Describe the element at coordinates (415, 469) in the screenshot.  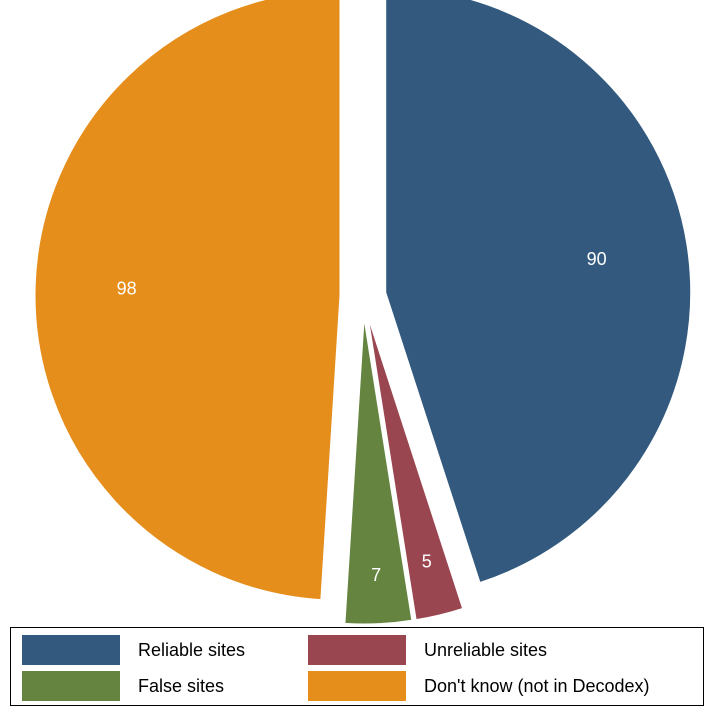
I see `pie-slice-unreliable` at that location.